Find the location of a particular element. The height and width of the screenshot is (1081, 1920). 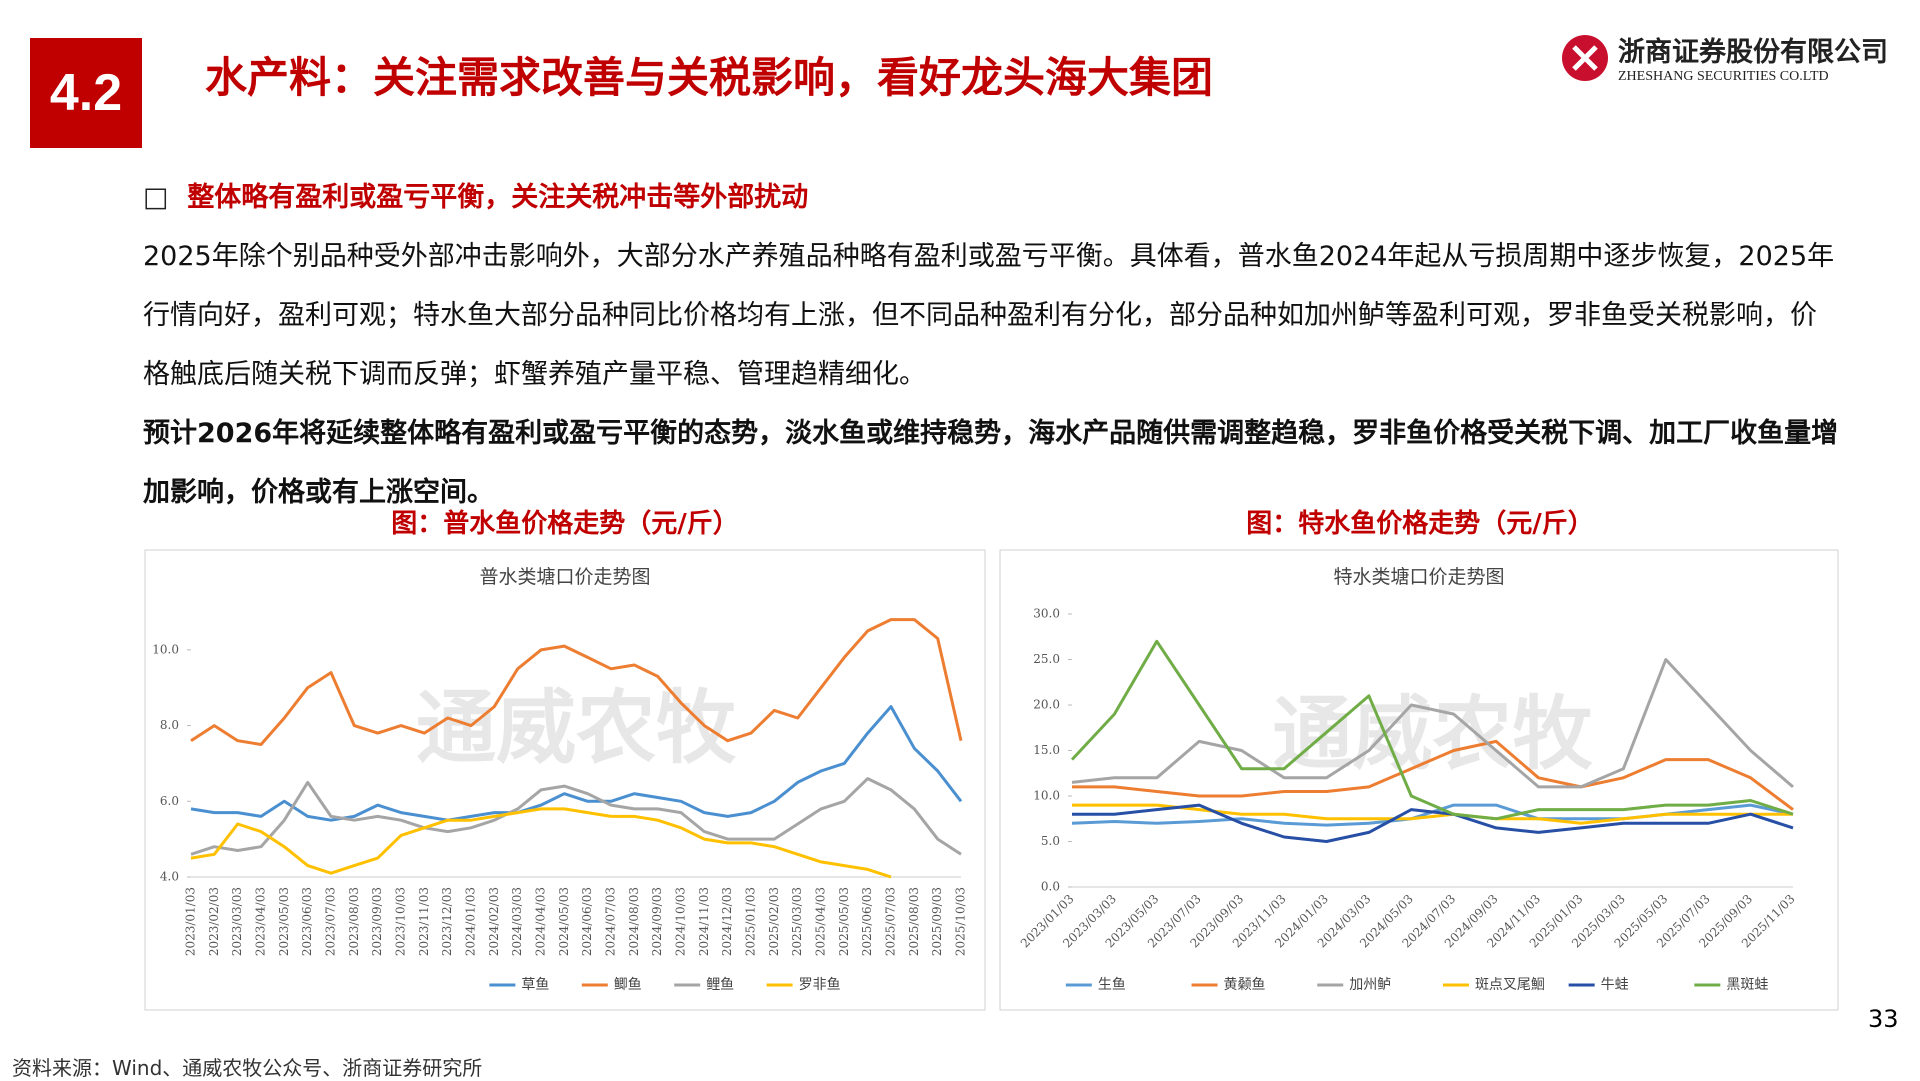

x-tick-label: 2025/11/03 is located at coordinates (1768, 921).